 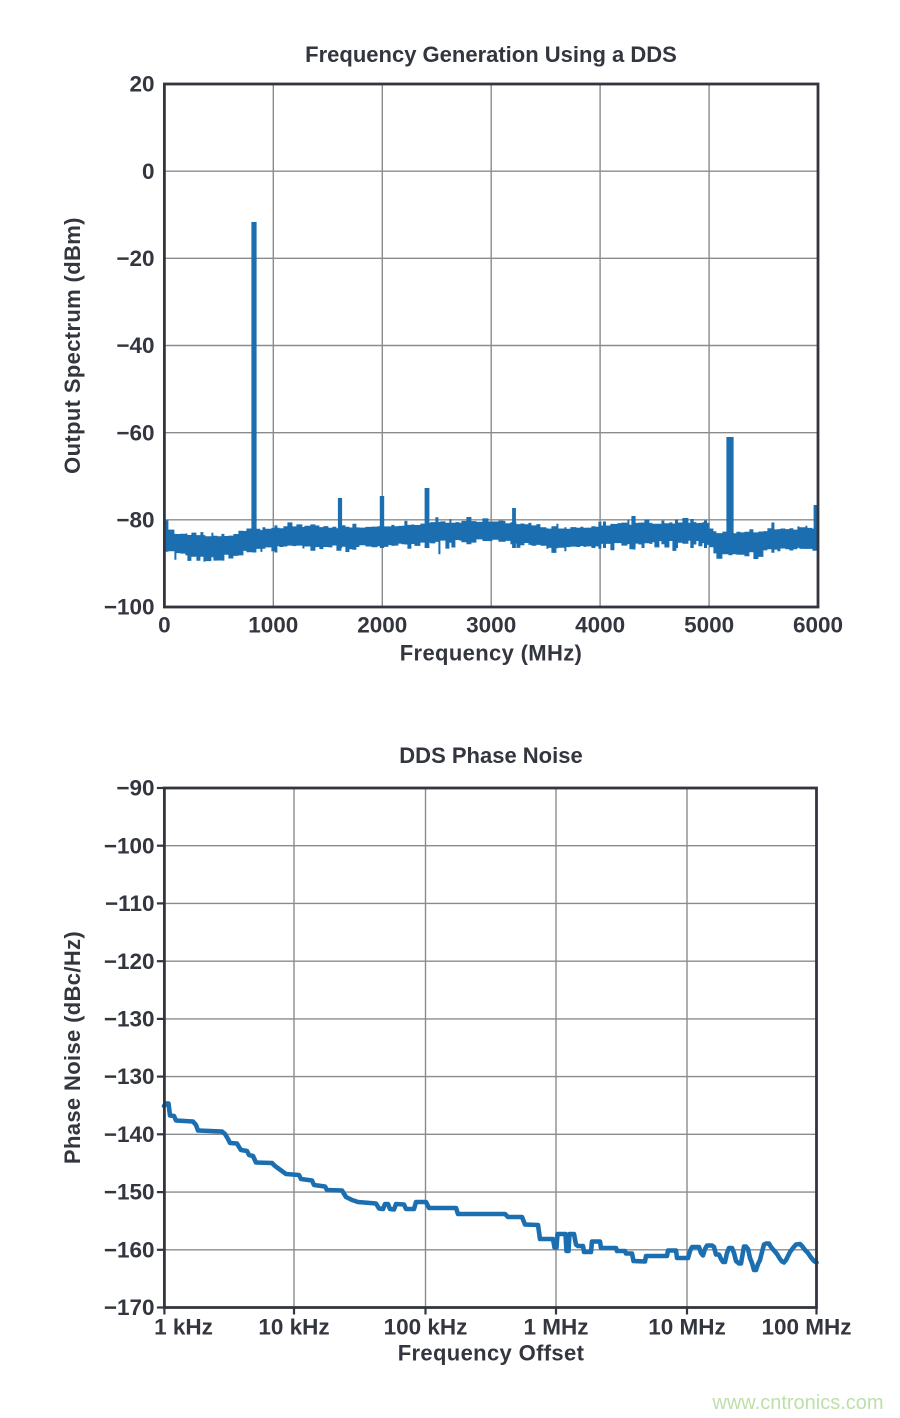 What do you see at coordinates (490, 755) in the screenshot?
I see `svg-text: DDS Phase Noise` at bounding box center [490, 755].